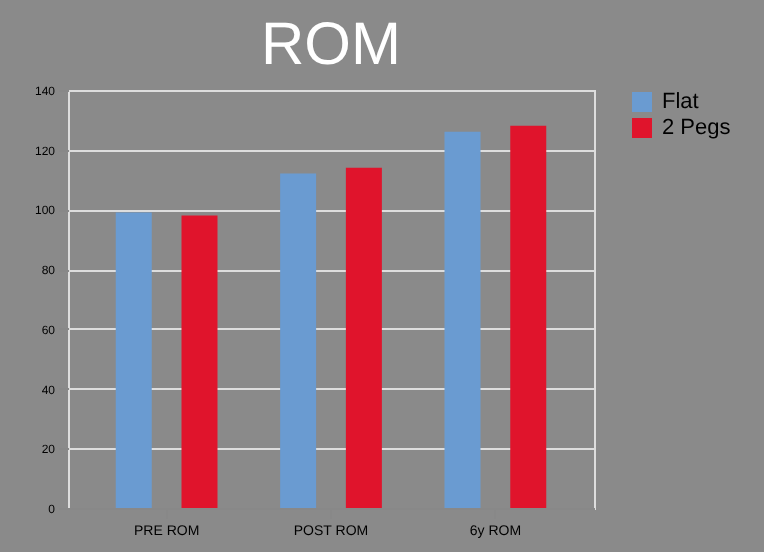 This screenshot has height=552, width=764. What do you see at coordinates (680, 102) in the screenshot?
I see `legend-label: Flat` at bounding box center [680, 102].